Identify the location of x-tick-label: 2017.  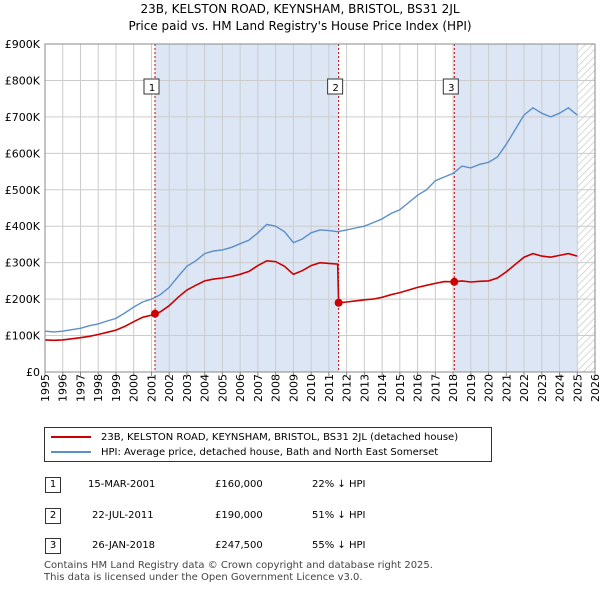
(435, 388).